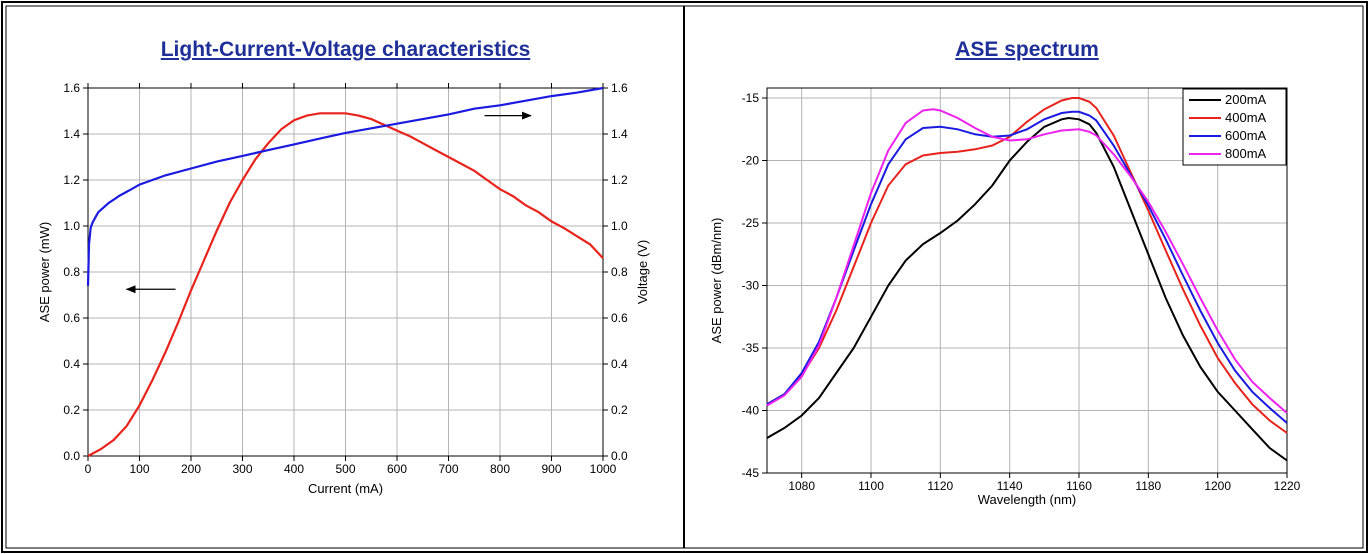  What do you see at coordinates (345, 49) in the screenshot?
I see `lcv-panel-title: Light-Current-Voltage characteristics` at bounding box center [345, 49].